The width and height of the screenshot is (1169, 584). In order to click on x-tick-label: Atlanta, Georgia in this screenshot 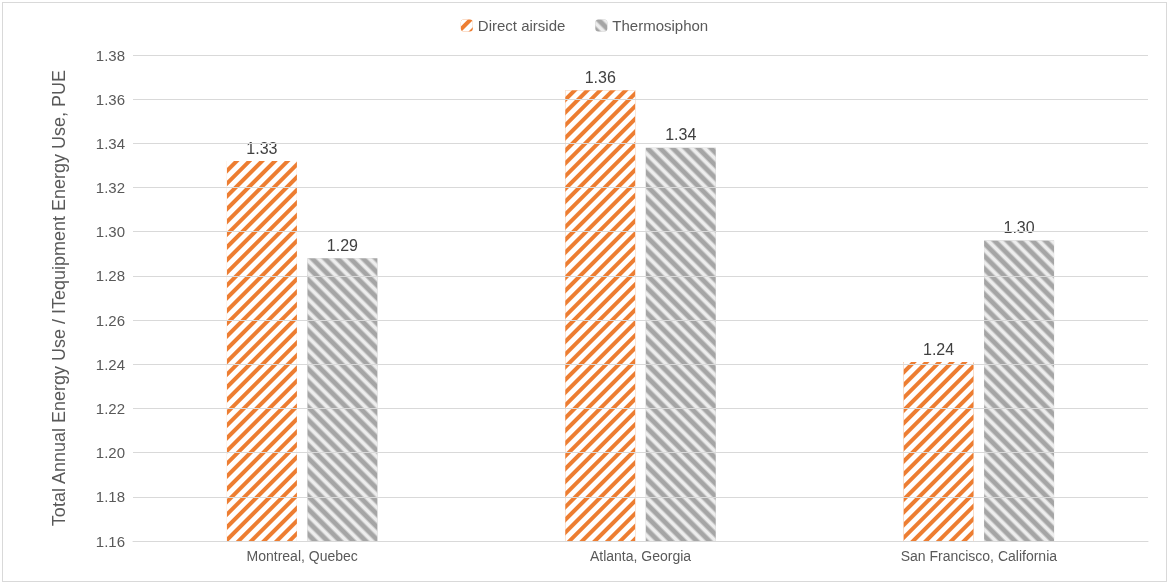, I will do `click(640, 556)`.